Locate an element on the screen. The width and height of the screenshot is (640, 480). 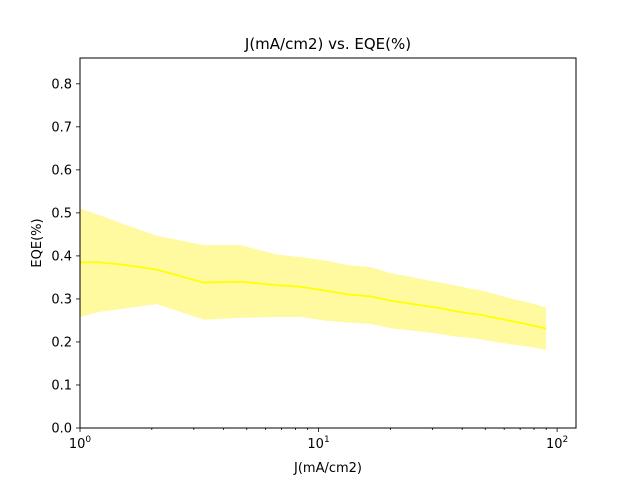
chart-title: J(mA/cm2) vs. EQE(%) is located at coordinates (327, 44).